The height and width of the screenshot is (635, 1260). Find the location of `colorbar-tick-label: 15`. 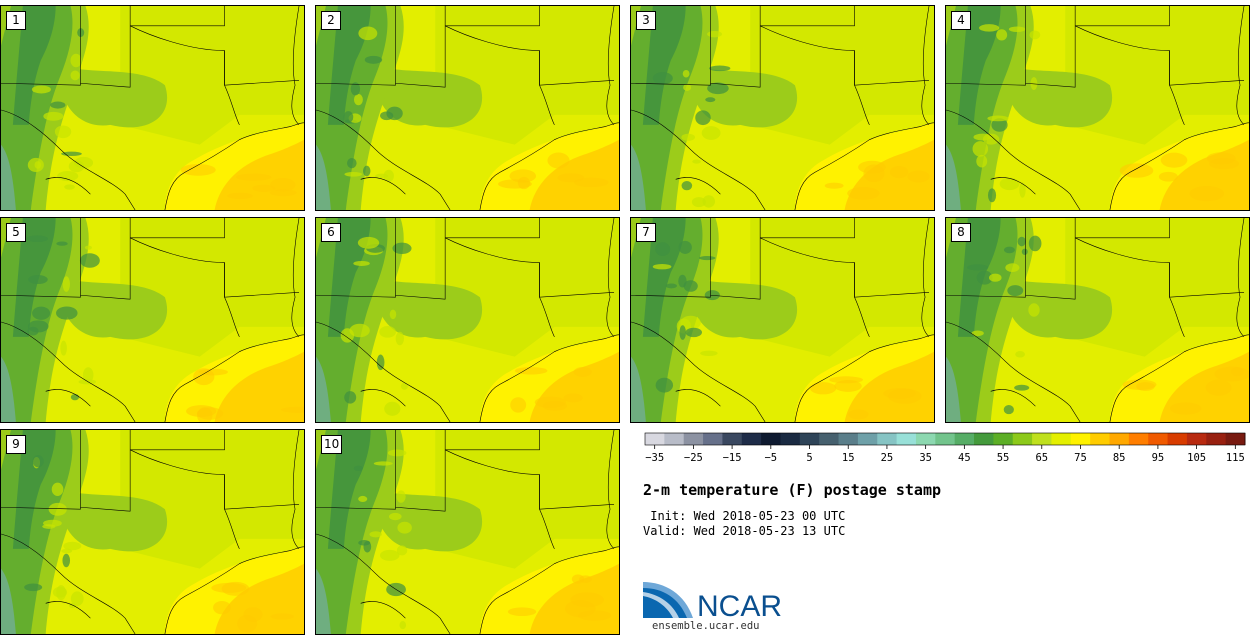

colorbar-tick-label: 15 is located at coordinates (848, 458).